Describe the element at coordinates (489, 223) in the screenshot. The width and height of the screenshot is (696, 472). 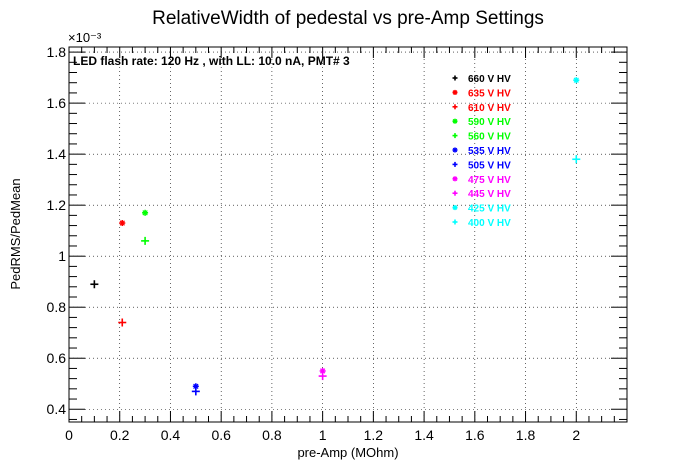
I see `legend-label: 400 V HV` at that location.